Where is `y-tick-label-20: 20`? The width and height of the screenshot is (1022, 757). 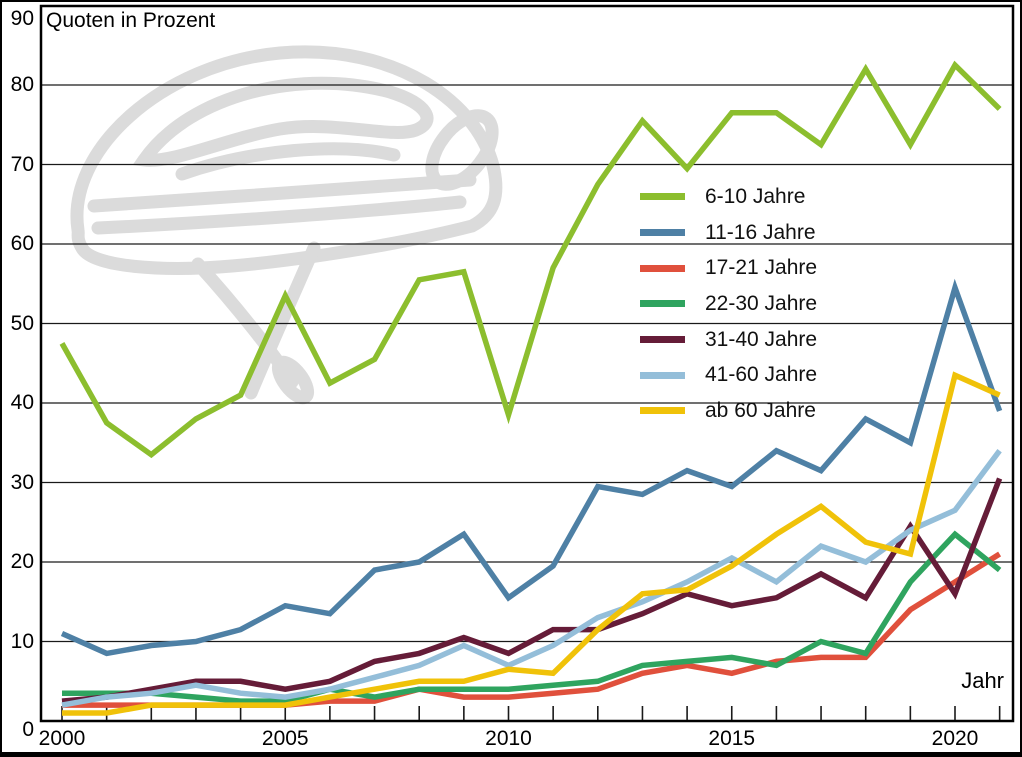 y-tick-label-20: 20 is located at coordinates (22, 561).